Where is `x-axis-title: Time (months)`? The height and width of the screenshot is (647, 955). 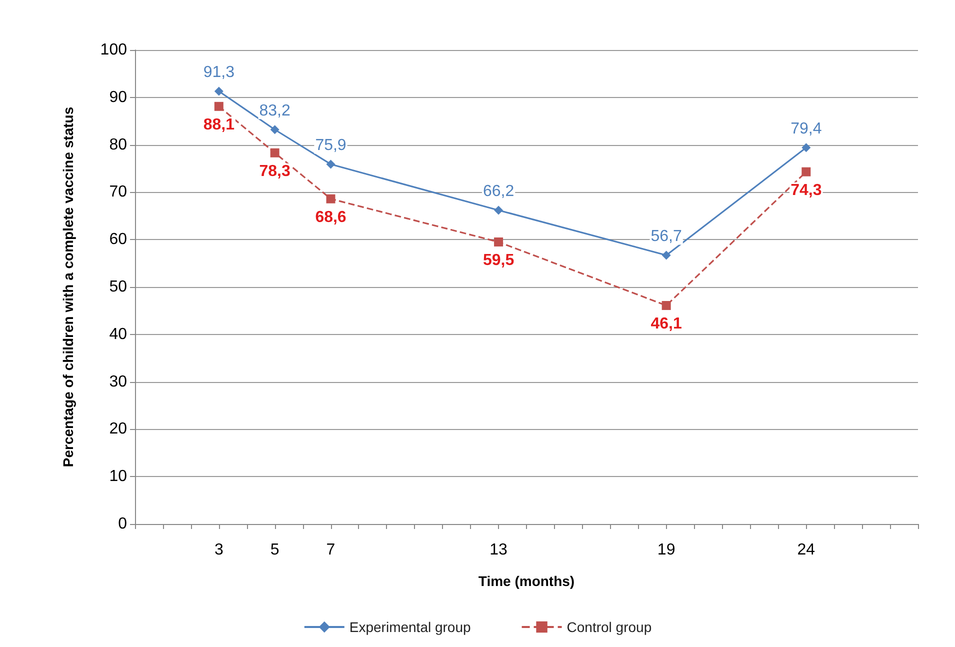 x-axis-title: Time (months) is located at coordinates (526, 581).